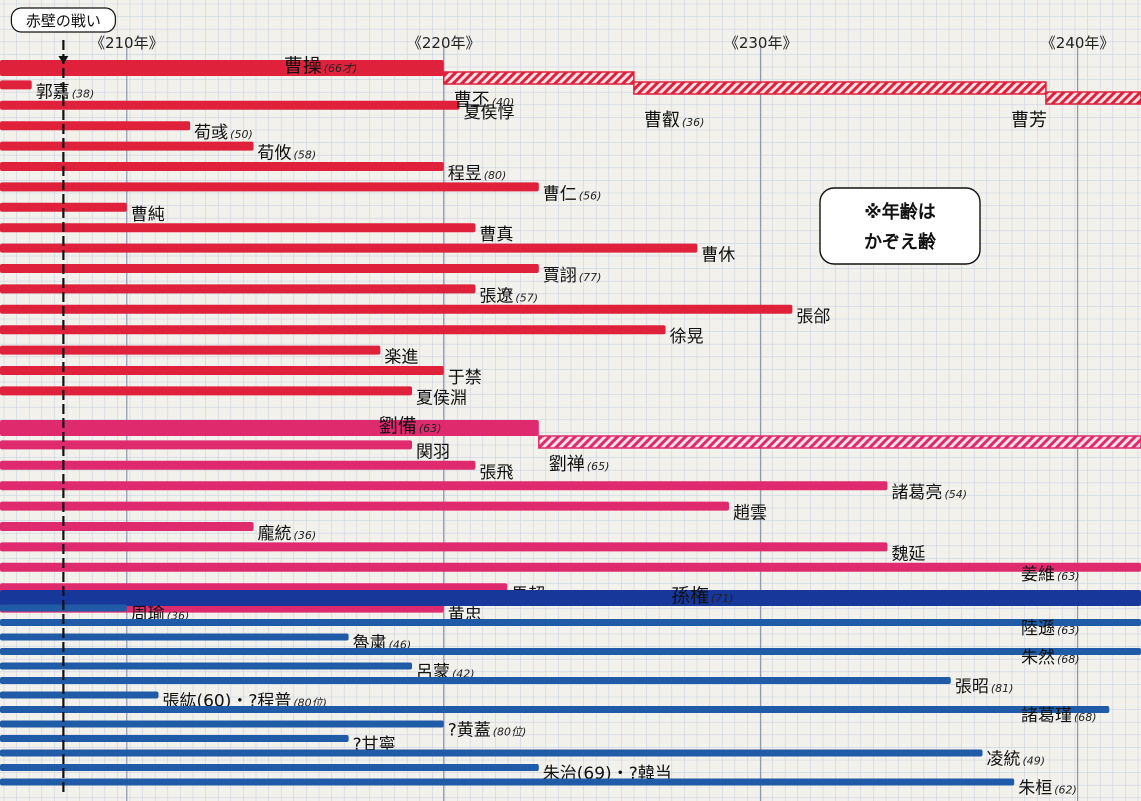  What do you see at coordinates (1029, 120) in the screenshot?
I see `successor-label-曹芳: 曹芳` at bounding box center [1029, 120].